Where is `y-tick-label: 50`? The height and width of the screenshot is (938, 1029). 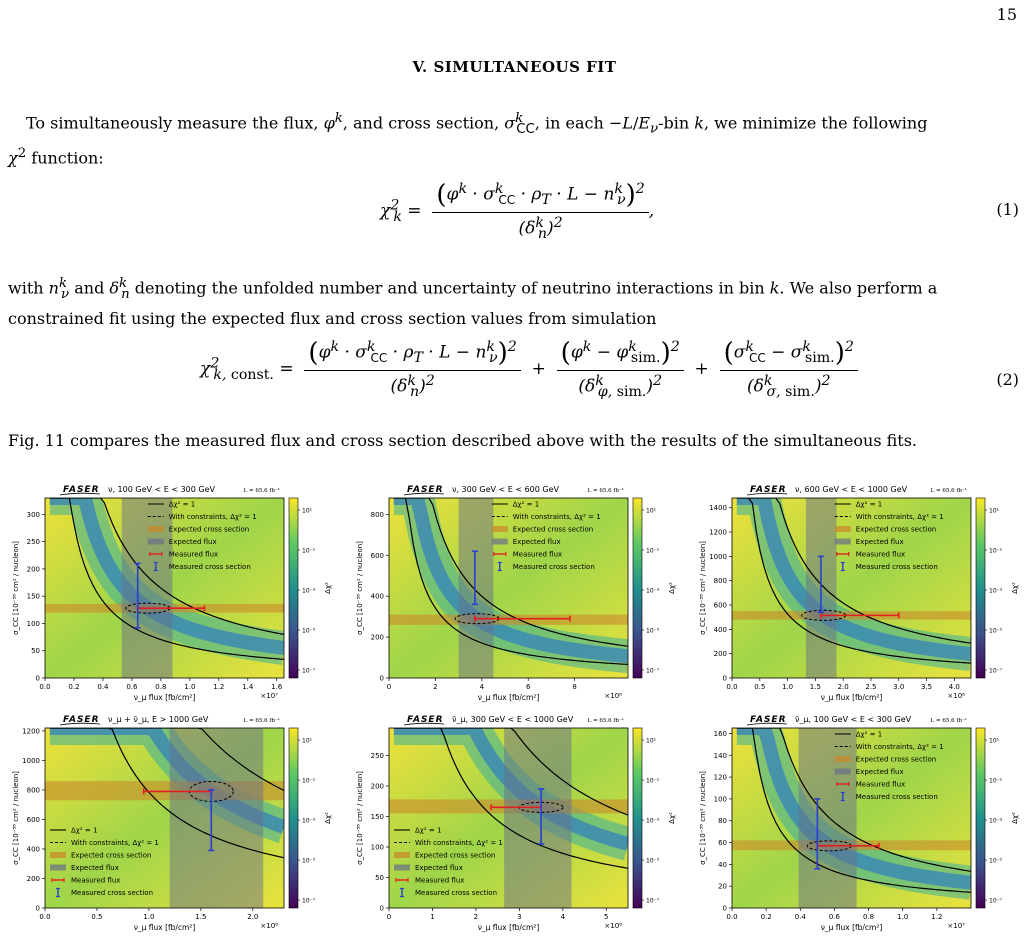
y-tick-label: 50 is located at coordinates (35, 651).